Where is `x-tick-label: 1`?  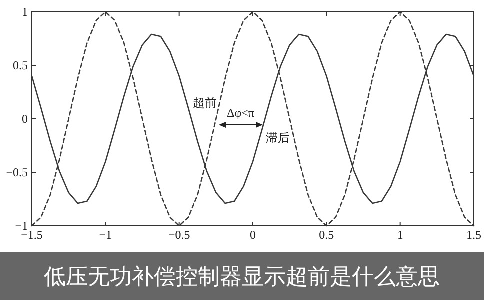 x-tick-label: 1 is located at coordinates (400, 235).